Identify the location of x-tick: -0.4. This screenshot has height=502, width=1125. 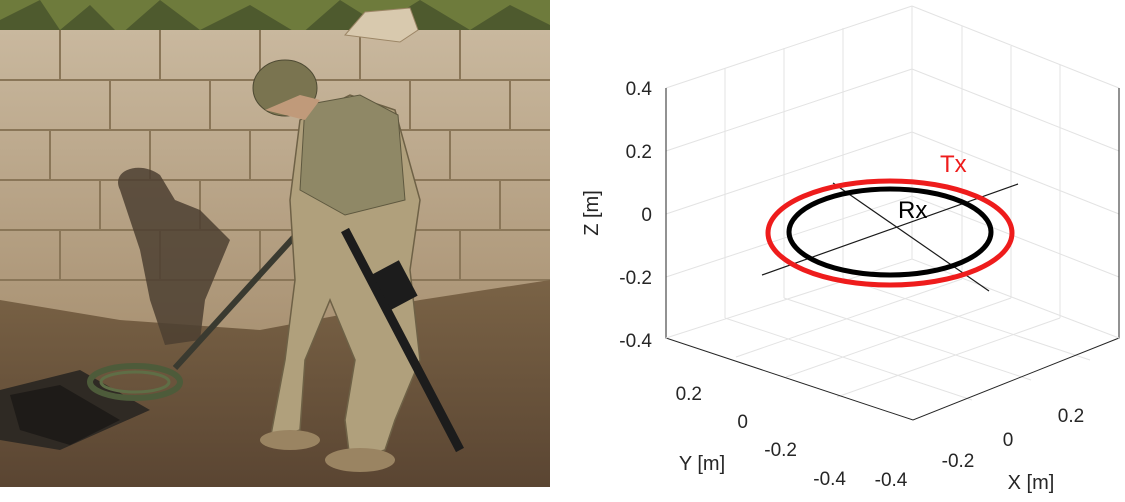
(891, 480).